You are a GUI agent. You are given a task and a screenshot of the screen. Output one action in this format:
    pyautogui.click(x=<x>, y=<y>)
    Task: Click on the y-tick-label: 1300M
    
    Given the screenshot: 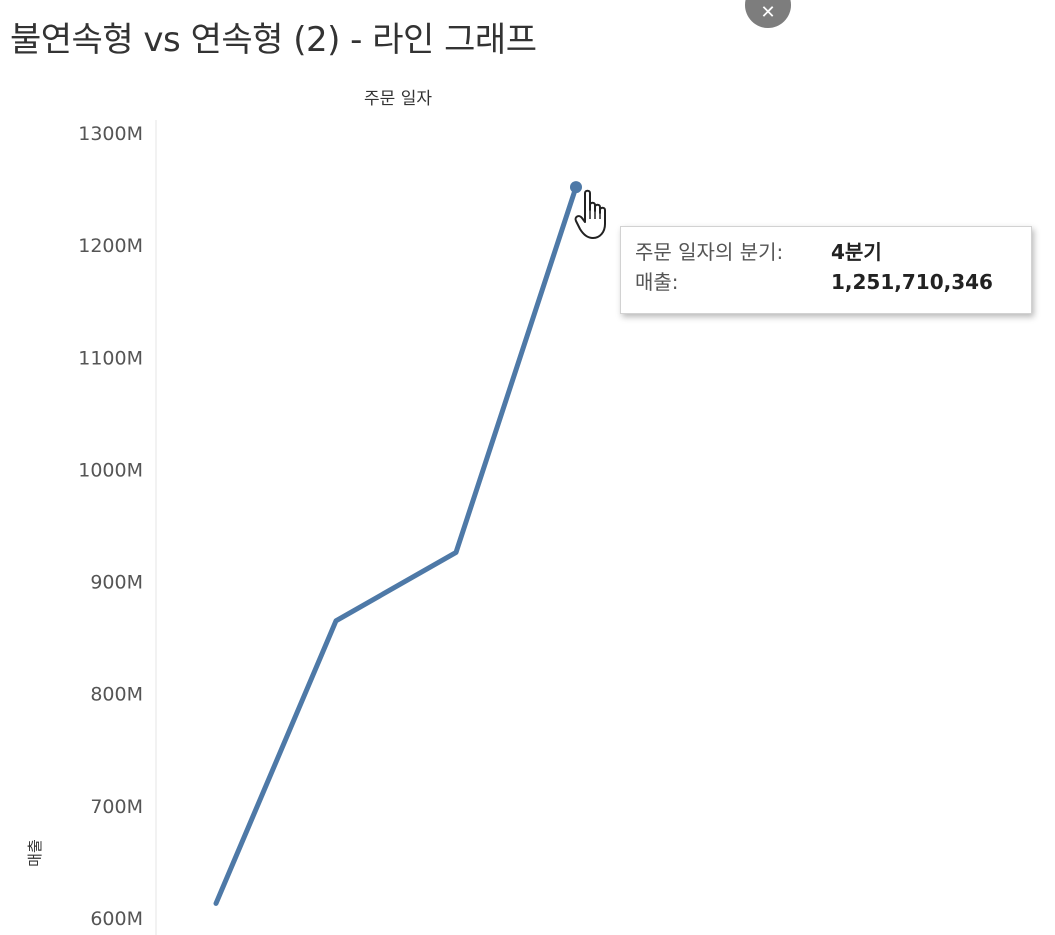 What is the action you would take?
    pyautogui.click(x=110, y=134)
    